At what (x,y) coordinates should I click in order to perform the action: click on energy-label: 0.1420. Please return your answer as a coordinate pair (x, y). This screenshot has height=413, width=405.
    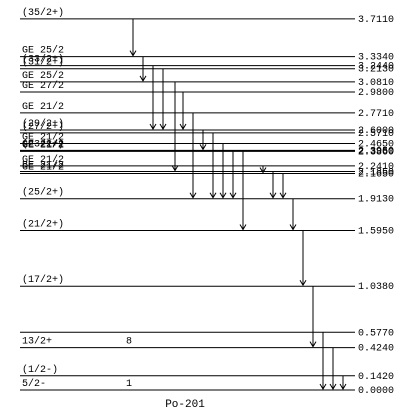
    Looking at the image, I should click on (376, 377).